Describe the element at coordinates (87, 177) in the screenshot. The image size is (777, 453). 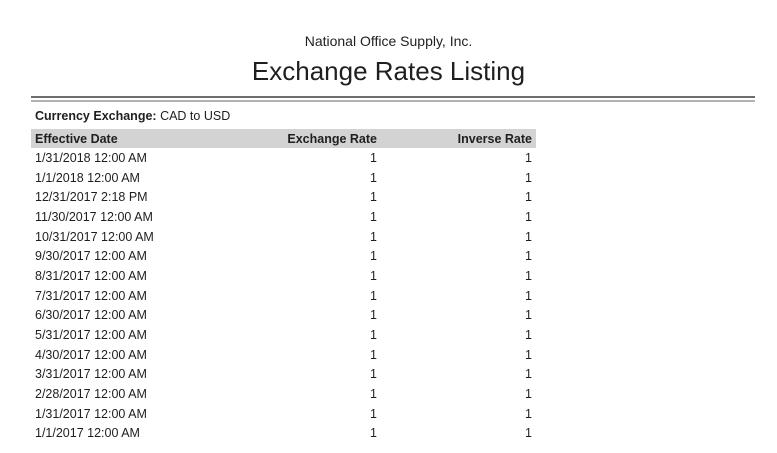
I see `effective-date-cell: 1/1/2018 12:00 AM` at that location.